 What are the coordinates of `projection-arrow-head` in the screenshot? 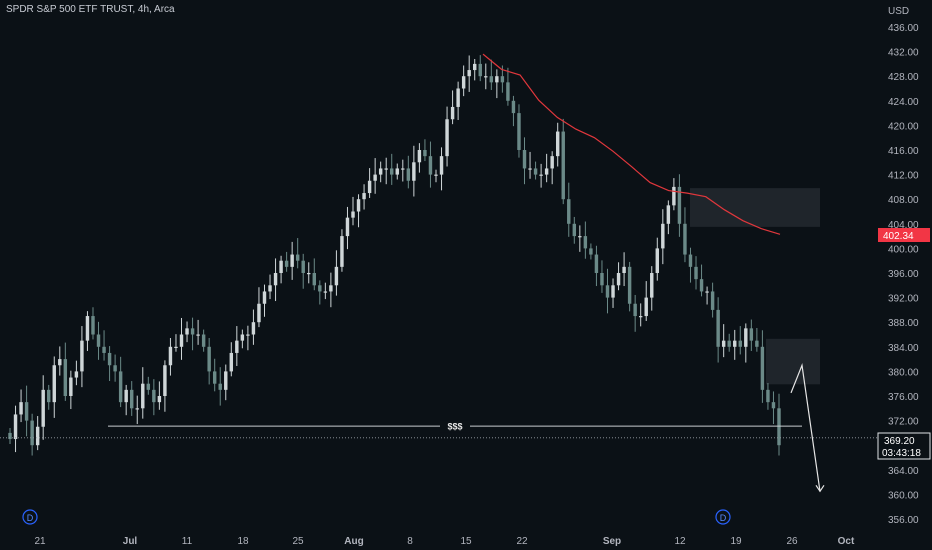 It's located at (820, 488).